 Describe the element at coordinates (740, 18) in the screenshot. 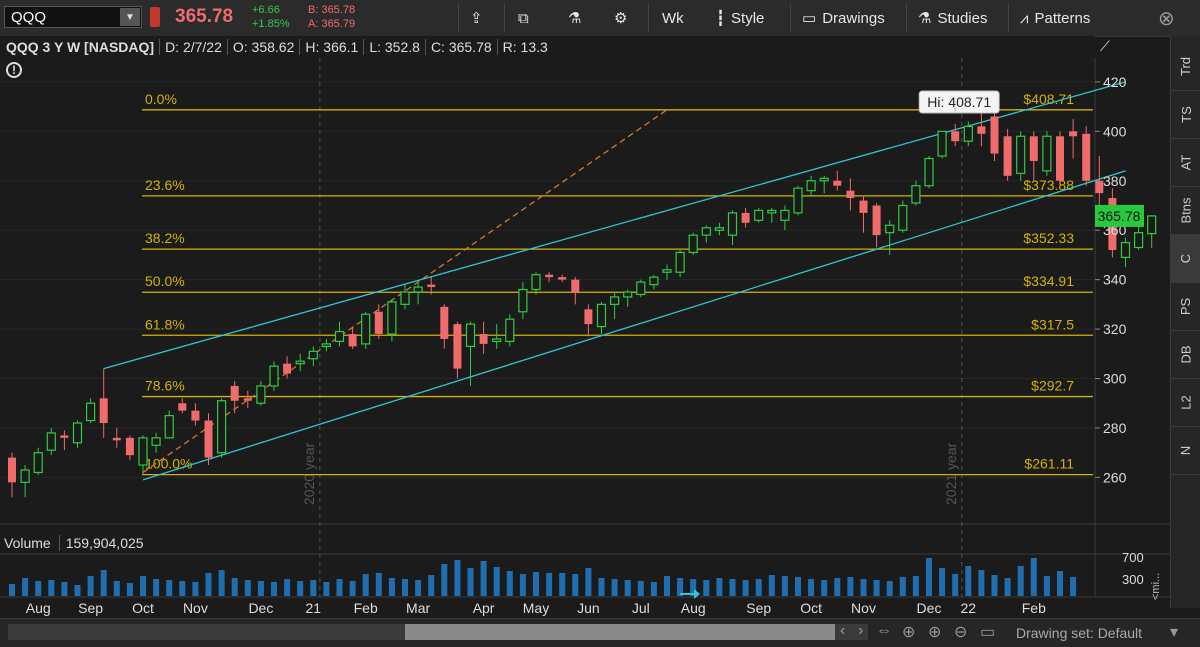

I see `style-button: ┇ Style` at that location.